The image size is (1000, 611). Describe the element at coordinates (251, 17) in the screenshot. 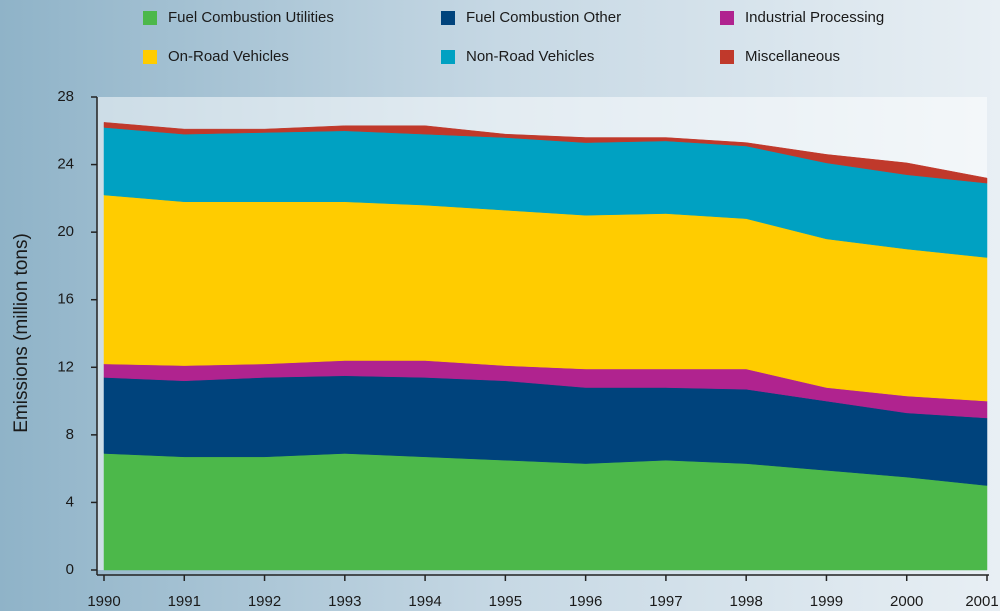

I see `legend-label: Fuel Combustion Utilities` at that location.